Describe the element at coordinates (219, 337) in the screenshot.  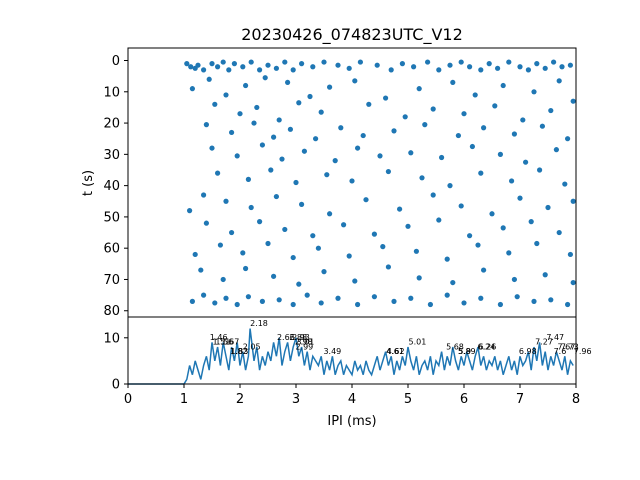
I see `ipi-peak-label-0: 1.46` at that location.